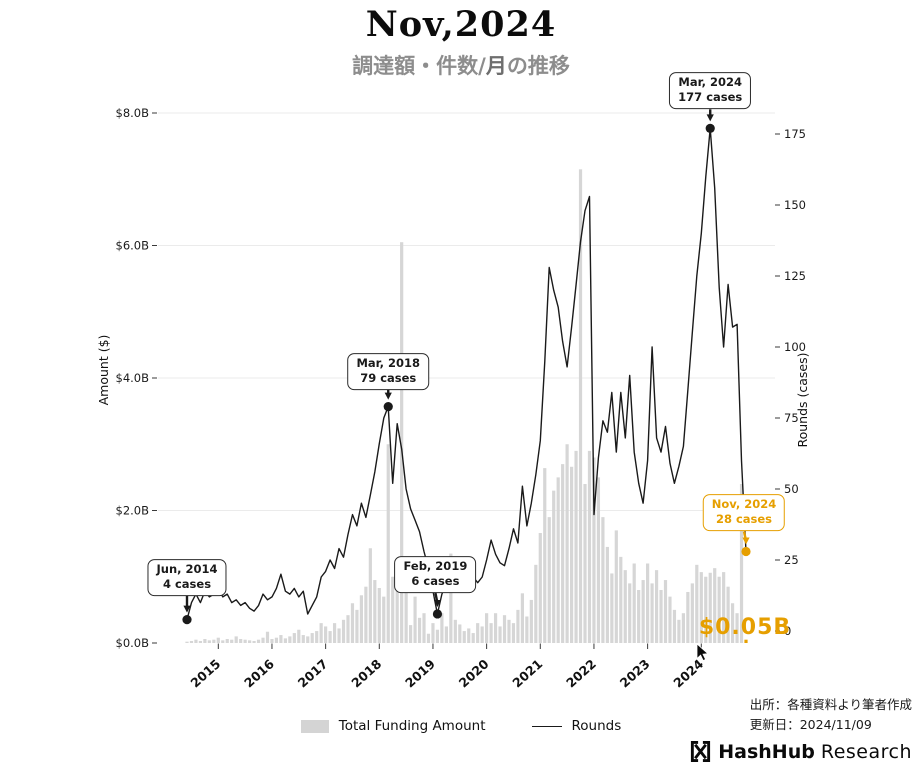  I want to click on year-label: 2019, so click(420, 673).